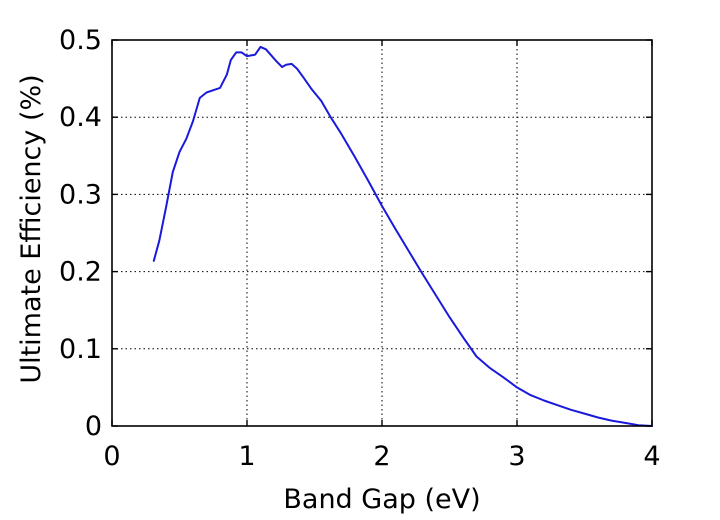 The width and height of the screenshot is (720, 520). What do you see at coordinates (80, 194) in the screenshot?
I see `y-tick-label: 0.3` at bounding box center [80, 194].